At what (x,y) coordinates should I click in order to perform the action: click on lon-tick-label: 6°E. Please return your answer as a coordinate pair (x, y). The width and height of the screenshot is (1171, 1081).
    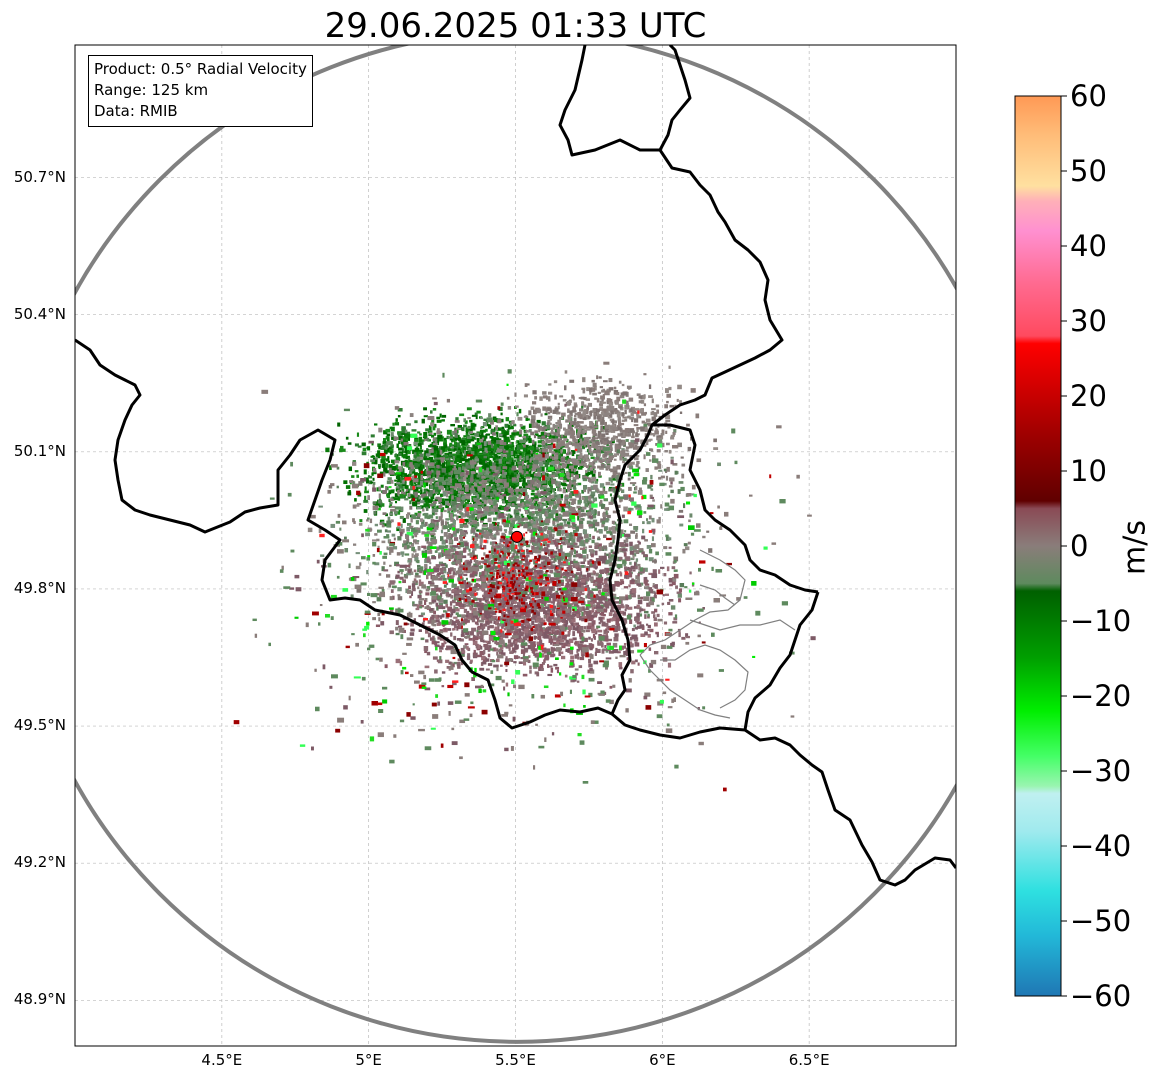
    Looking at the image, I should click on (662, 1060).